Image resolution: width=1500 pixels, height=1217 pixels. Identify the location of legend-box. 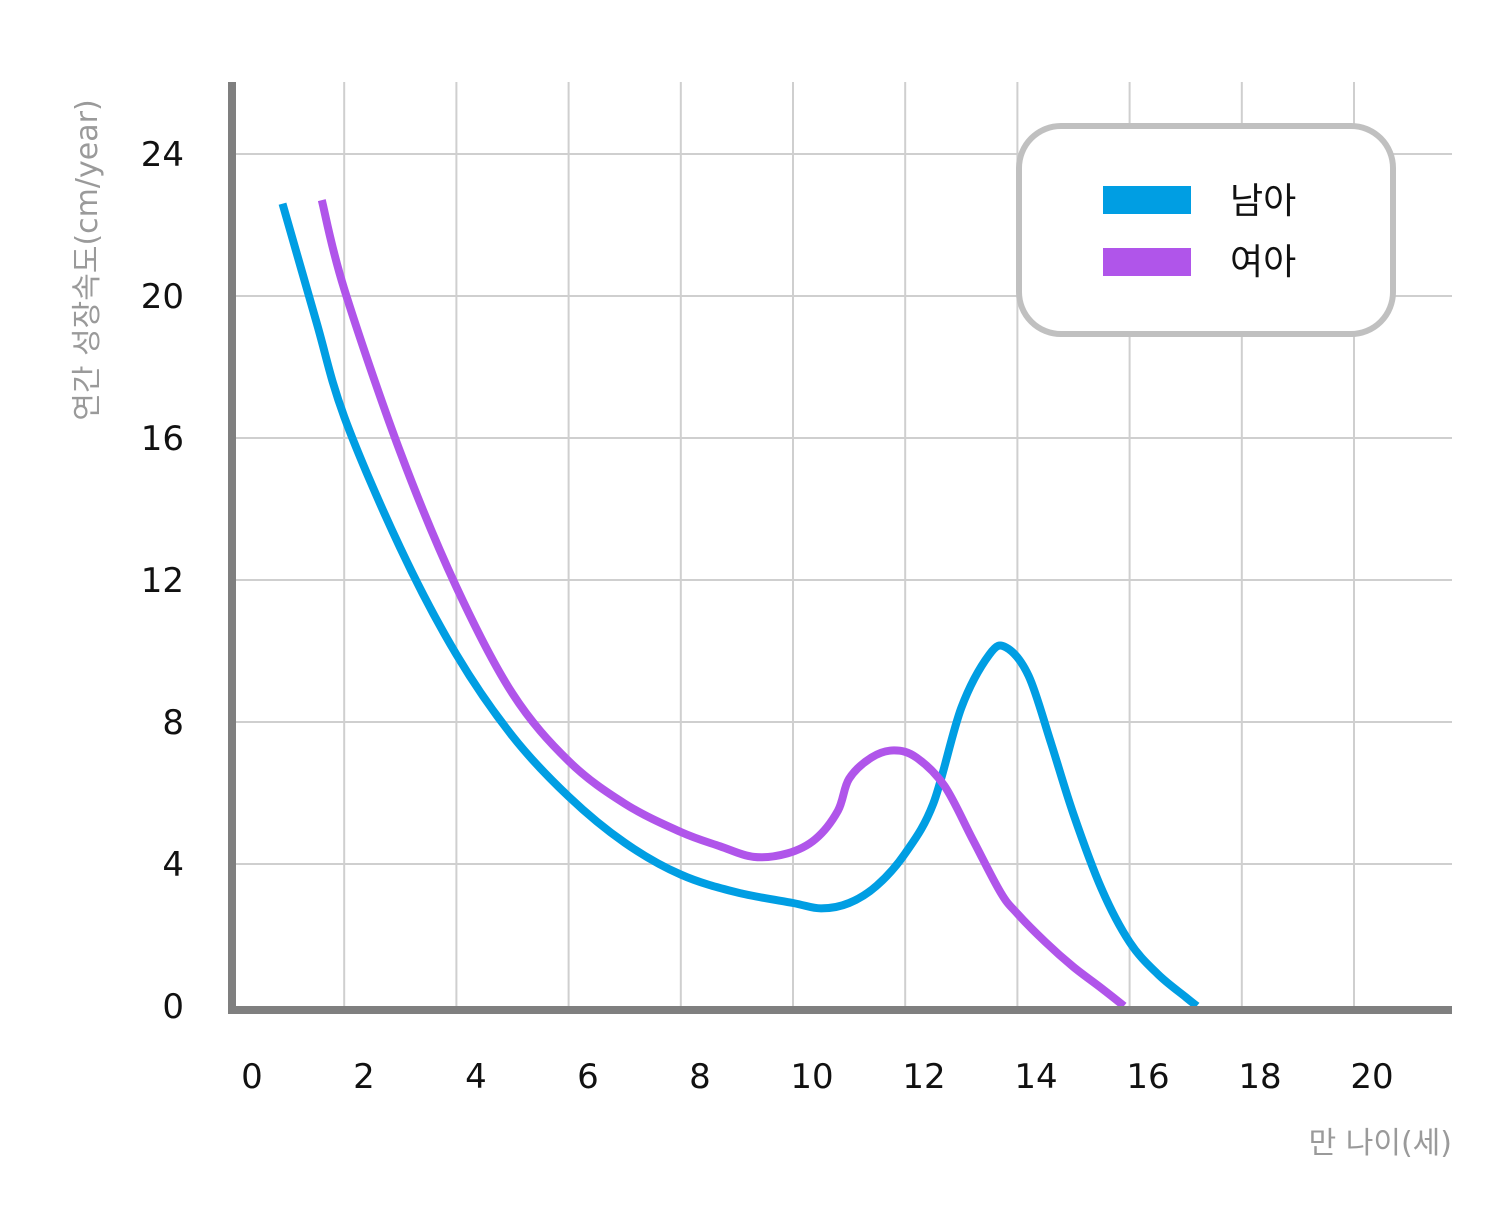
(1206, 230).